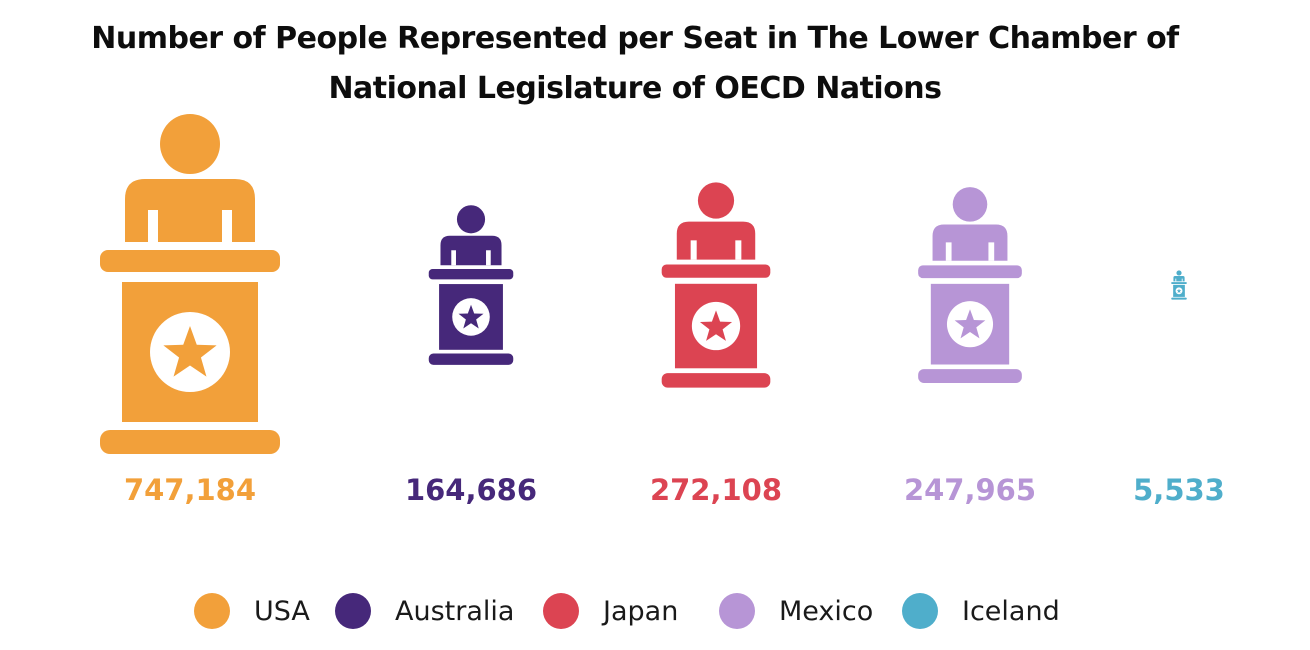 This screenshot has width=1310, height=650. I want to click on legend: USA Australia Japan Mexico Iceland, so click(627, 611).